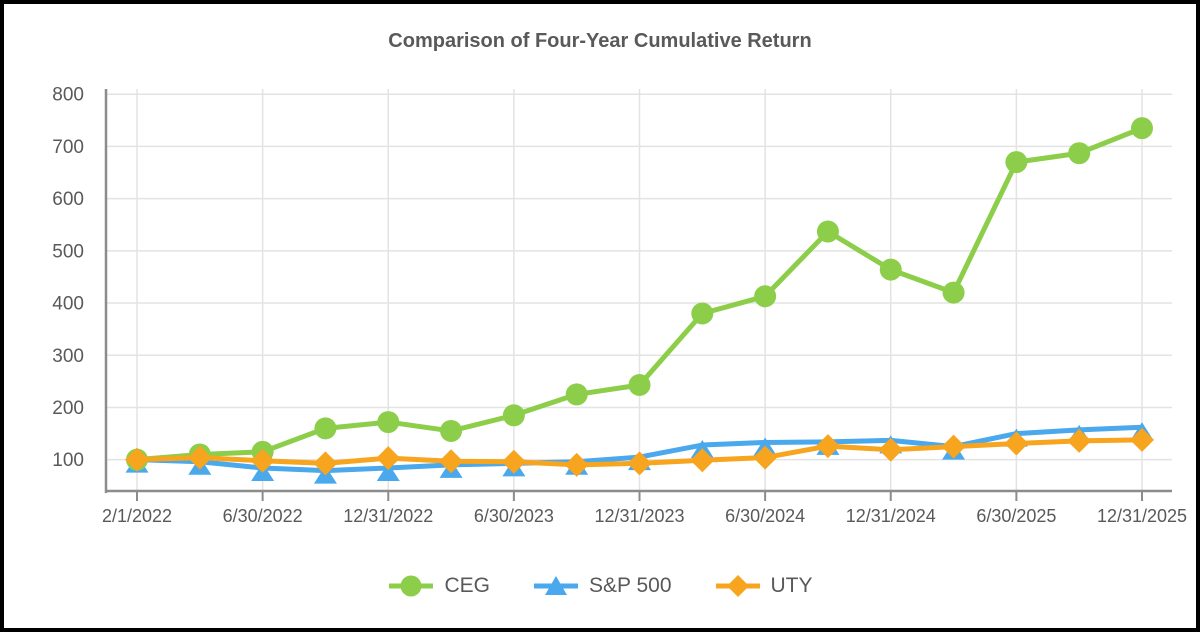 Image resolution: width=1200 pixels, height=632 pixels. I want to click on legend-item-ceg: CEG, so click(438, 586).